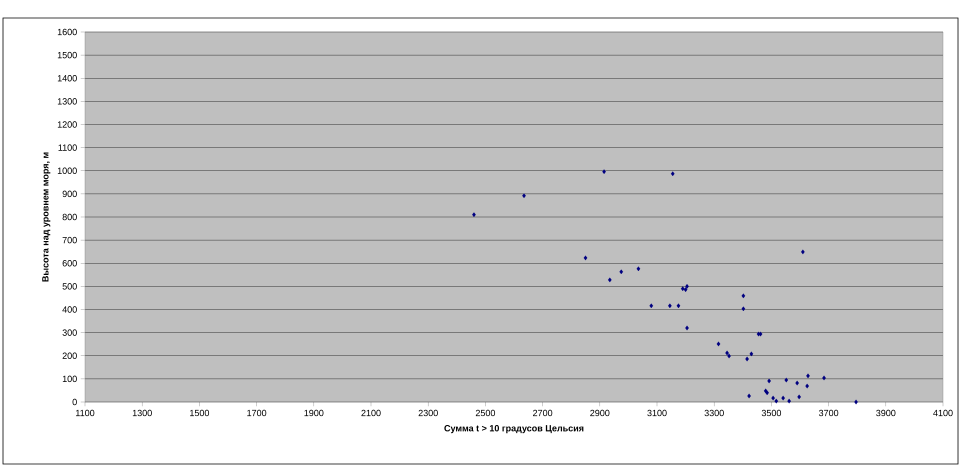  I want to click on y-tick-label: 200, so click(69, 355).